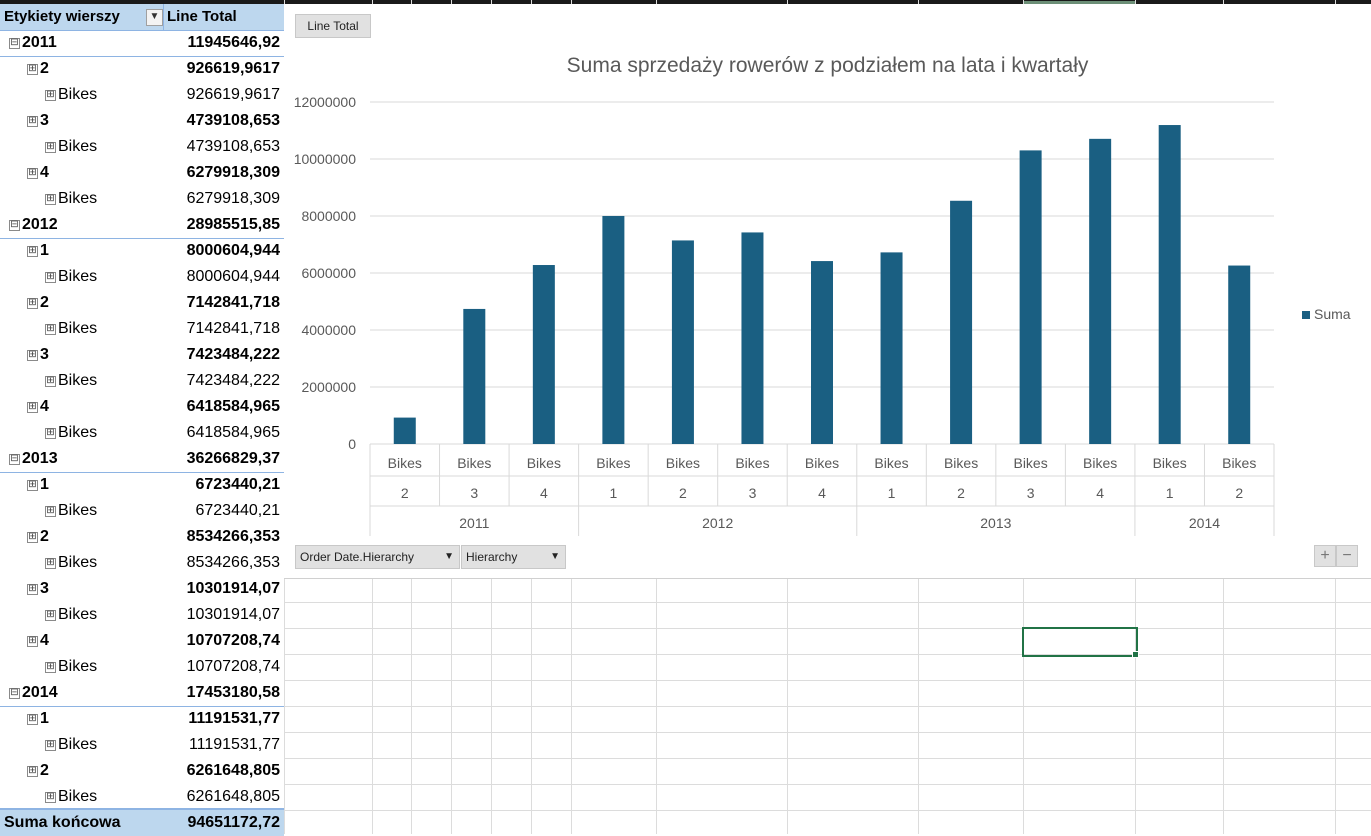 The height and width of the screenshot is (836, 1371). What do you see at coordinates (328, 216) in the screenshot?
I see `y-tick-label: 8000000` at bounding box center [328, 216].